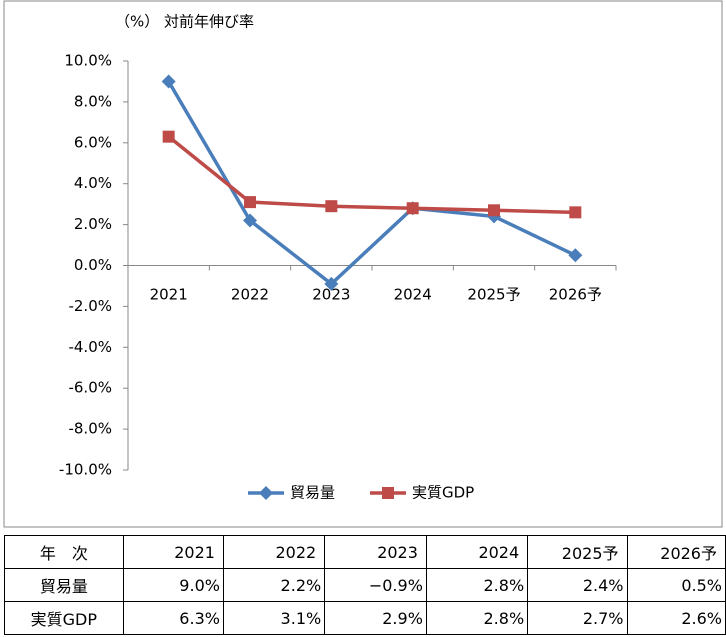  What do you see at coordinates (371, 175) in the screenshot?
I see `series-line` at bounding box center [371, 175].